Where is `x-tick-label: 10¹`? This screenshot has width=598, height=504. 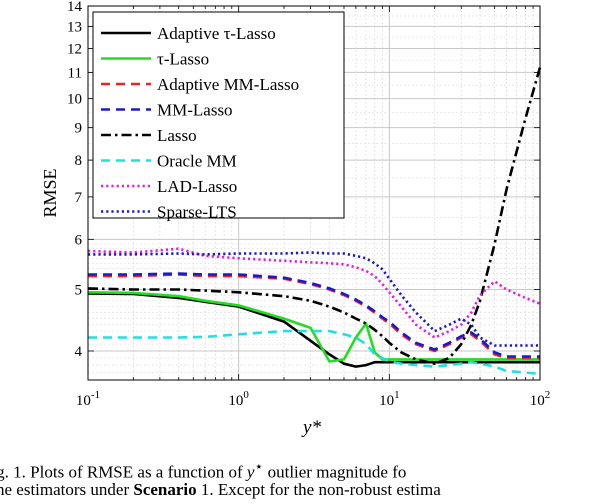 x-tick-label: 10¹ is located at coordinates (389, 399).